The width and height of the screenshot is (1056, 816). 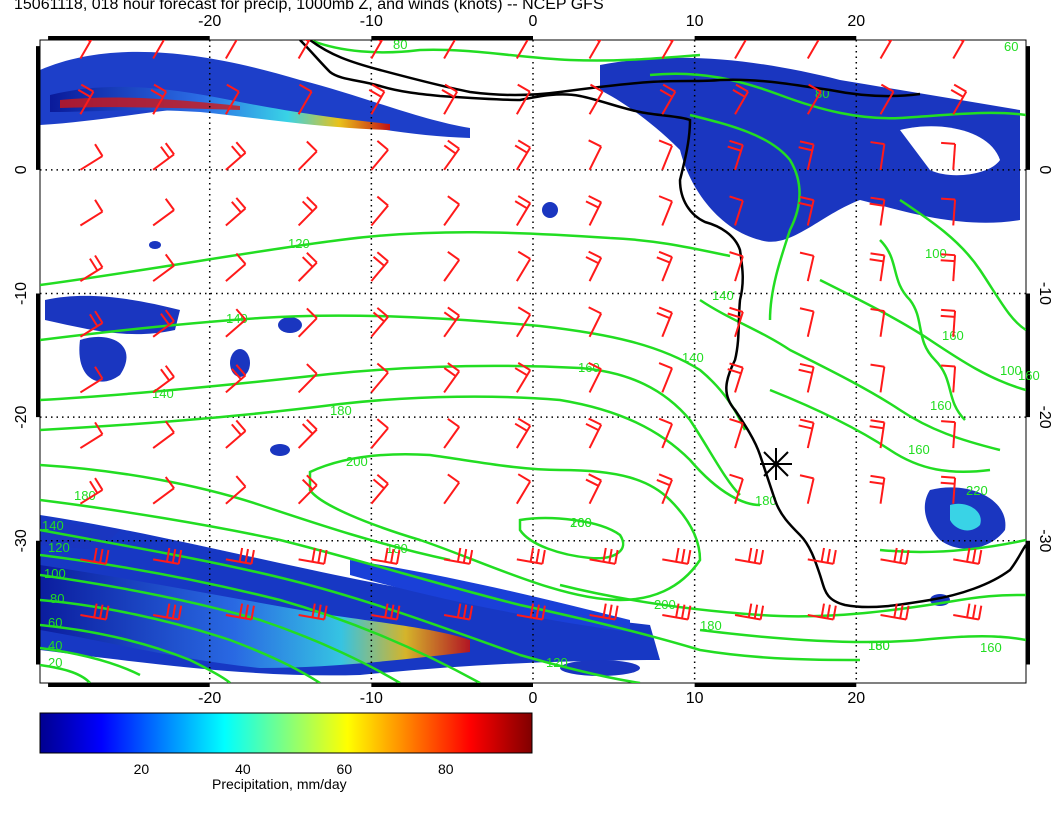 What do you see at coordinates (723, 295) in the screenshot?
I see `contour-label: 140` at bounding box center [723, 295].